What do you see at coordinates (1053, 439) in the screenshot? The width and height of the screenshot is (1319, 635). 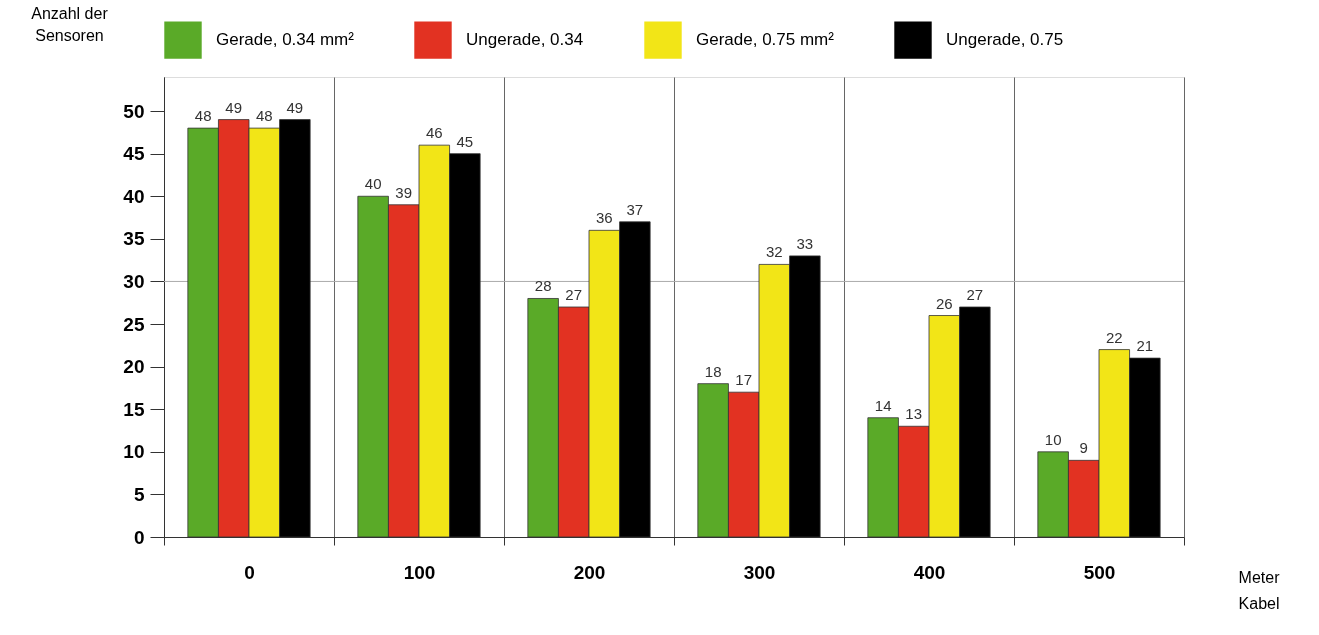 I see `data-label: 10` at bounding box center [1053, 439].